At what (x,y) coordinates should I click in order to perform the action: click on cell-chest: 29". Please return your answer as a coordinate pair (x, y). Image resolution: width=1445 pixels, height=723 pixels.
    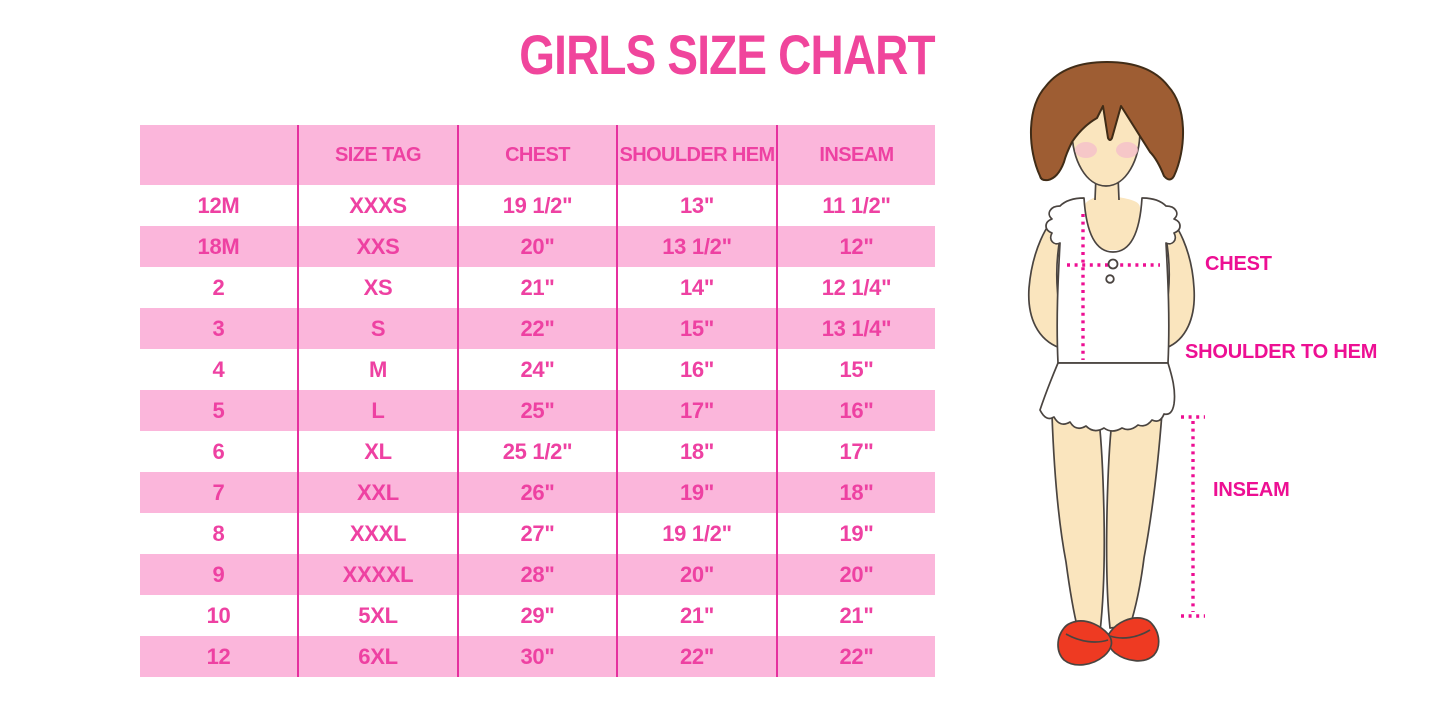
    Looking at the image, I should click on (536, 615).